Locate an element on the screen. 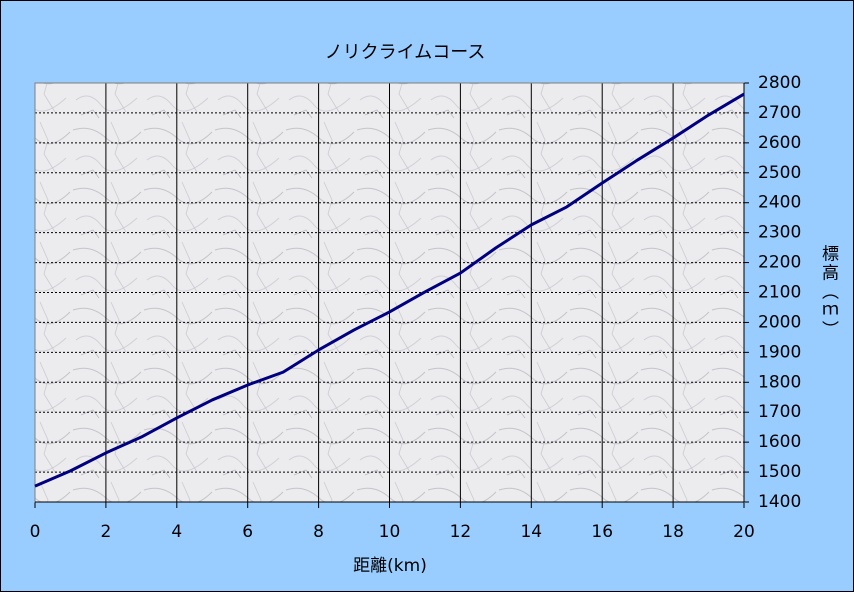 This screenshot has width=854, height=592. y-tick-label: 1400 is located at coordinates (779, 502).